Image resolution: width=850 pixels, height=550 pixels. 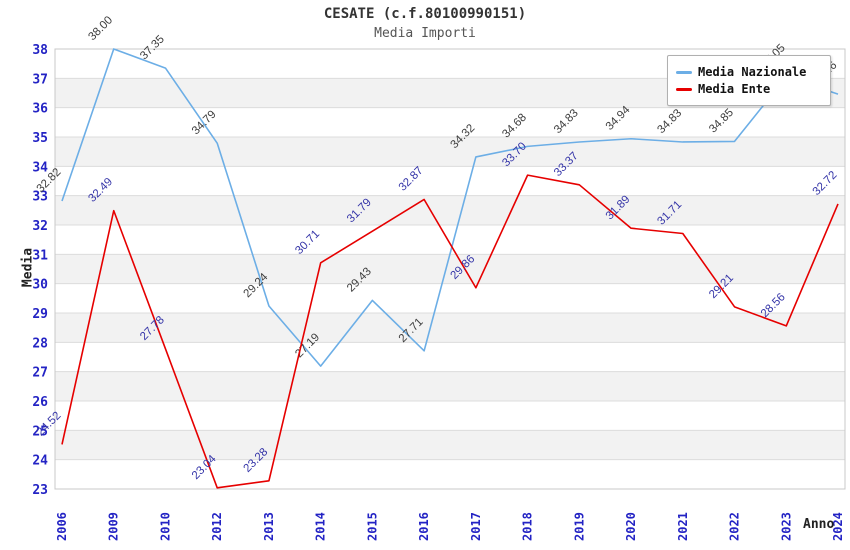 I want to click on y-tick-label: 30, so click(x=40, y=285).